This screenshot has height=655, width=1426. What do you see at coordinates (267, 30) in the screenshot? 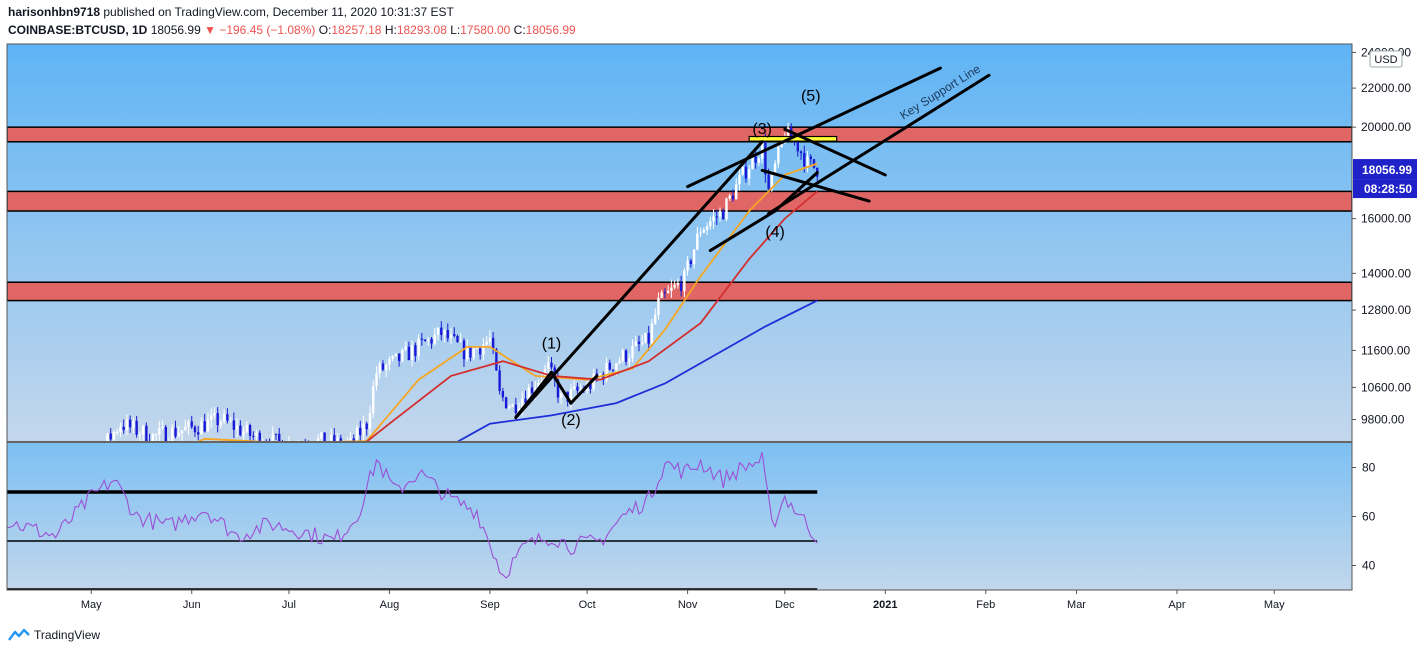
I see `change-value: −196.45 (−1.08%)` at bounding box center [267, 30].